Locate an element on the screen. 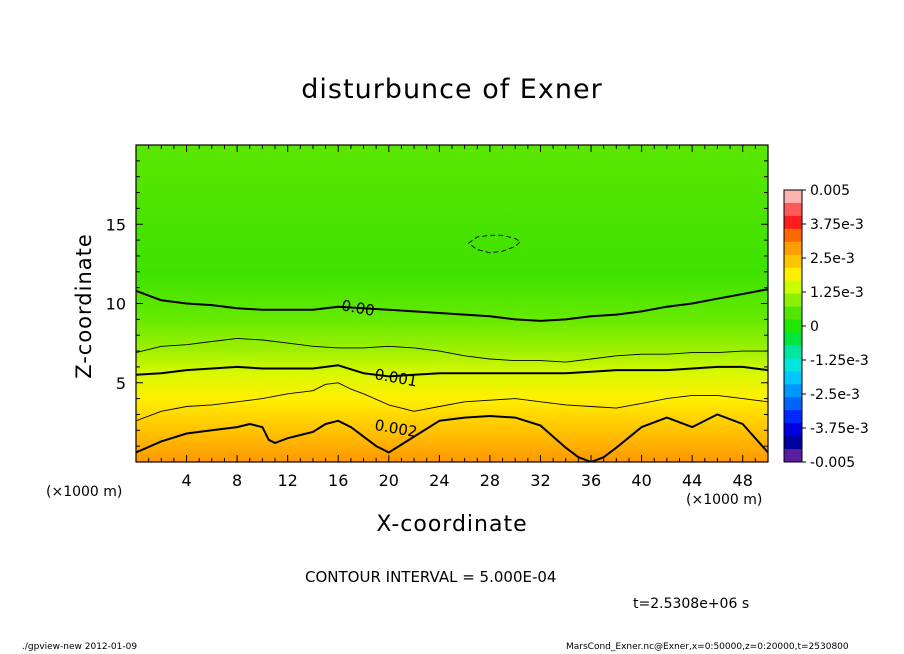  x-axis-label: X-coordinate is located at coordinates (452, 524).